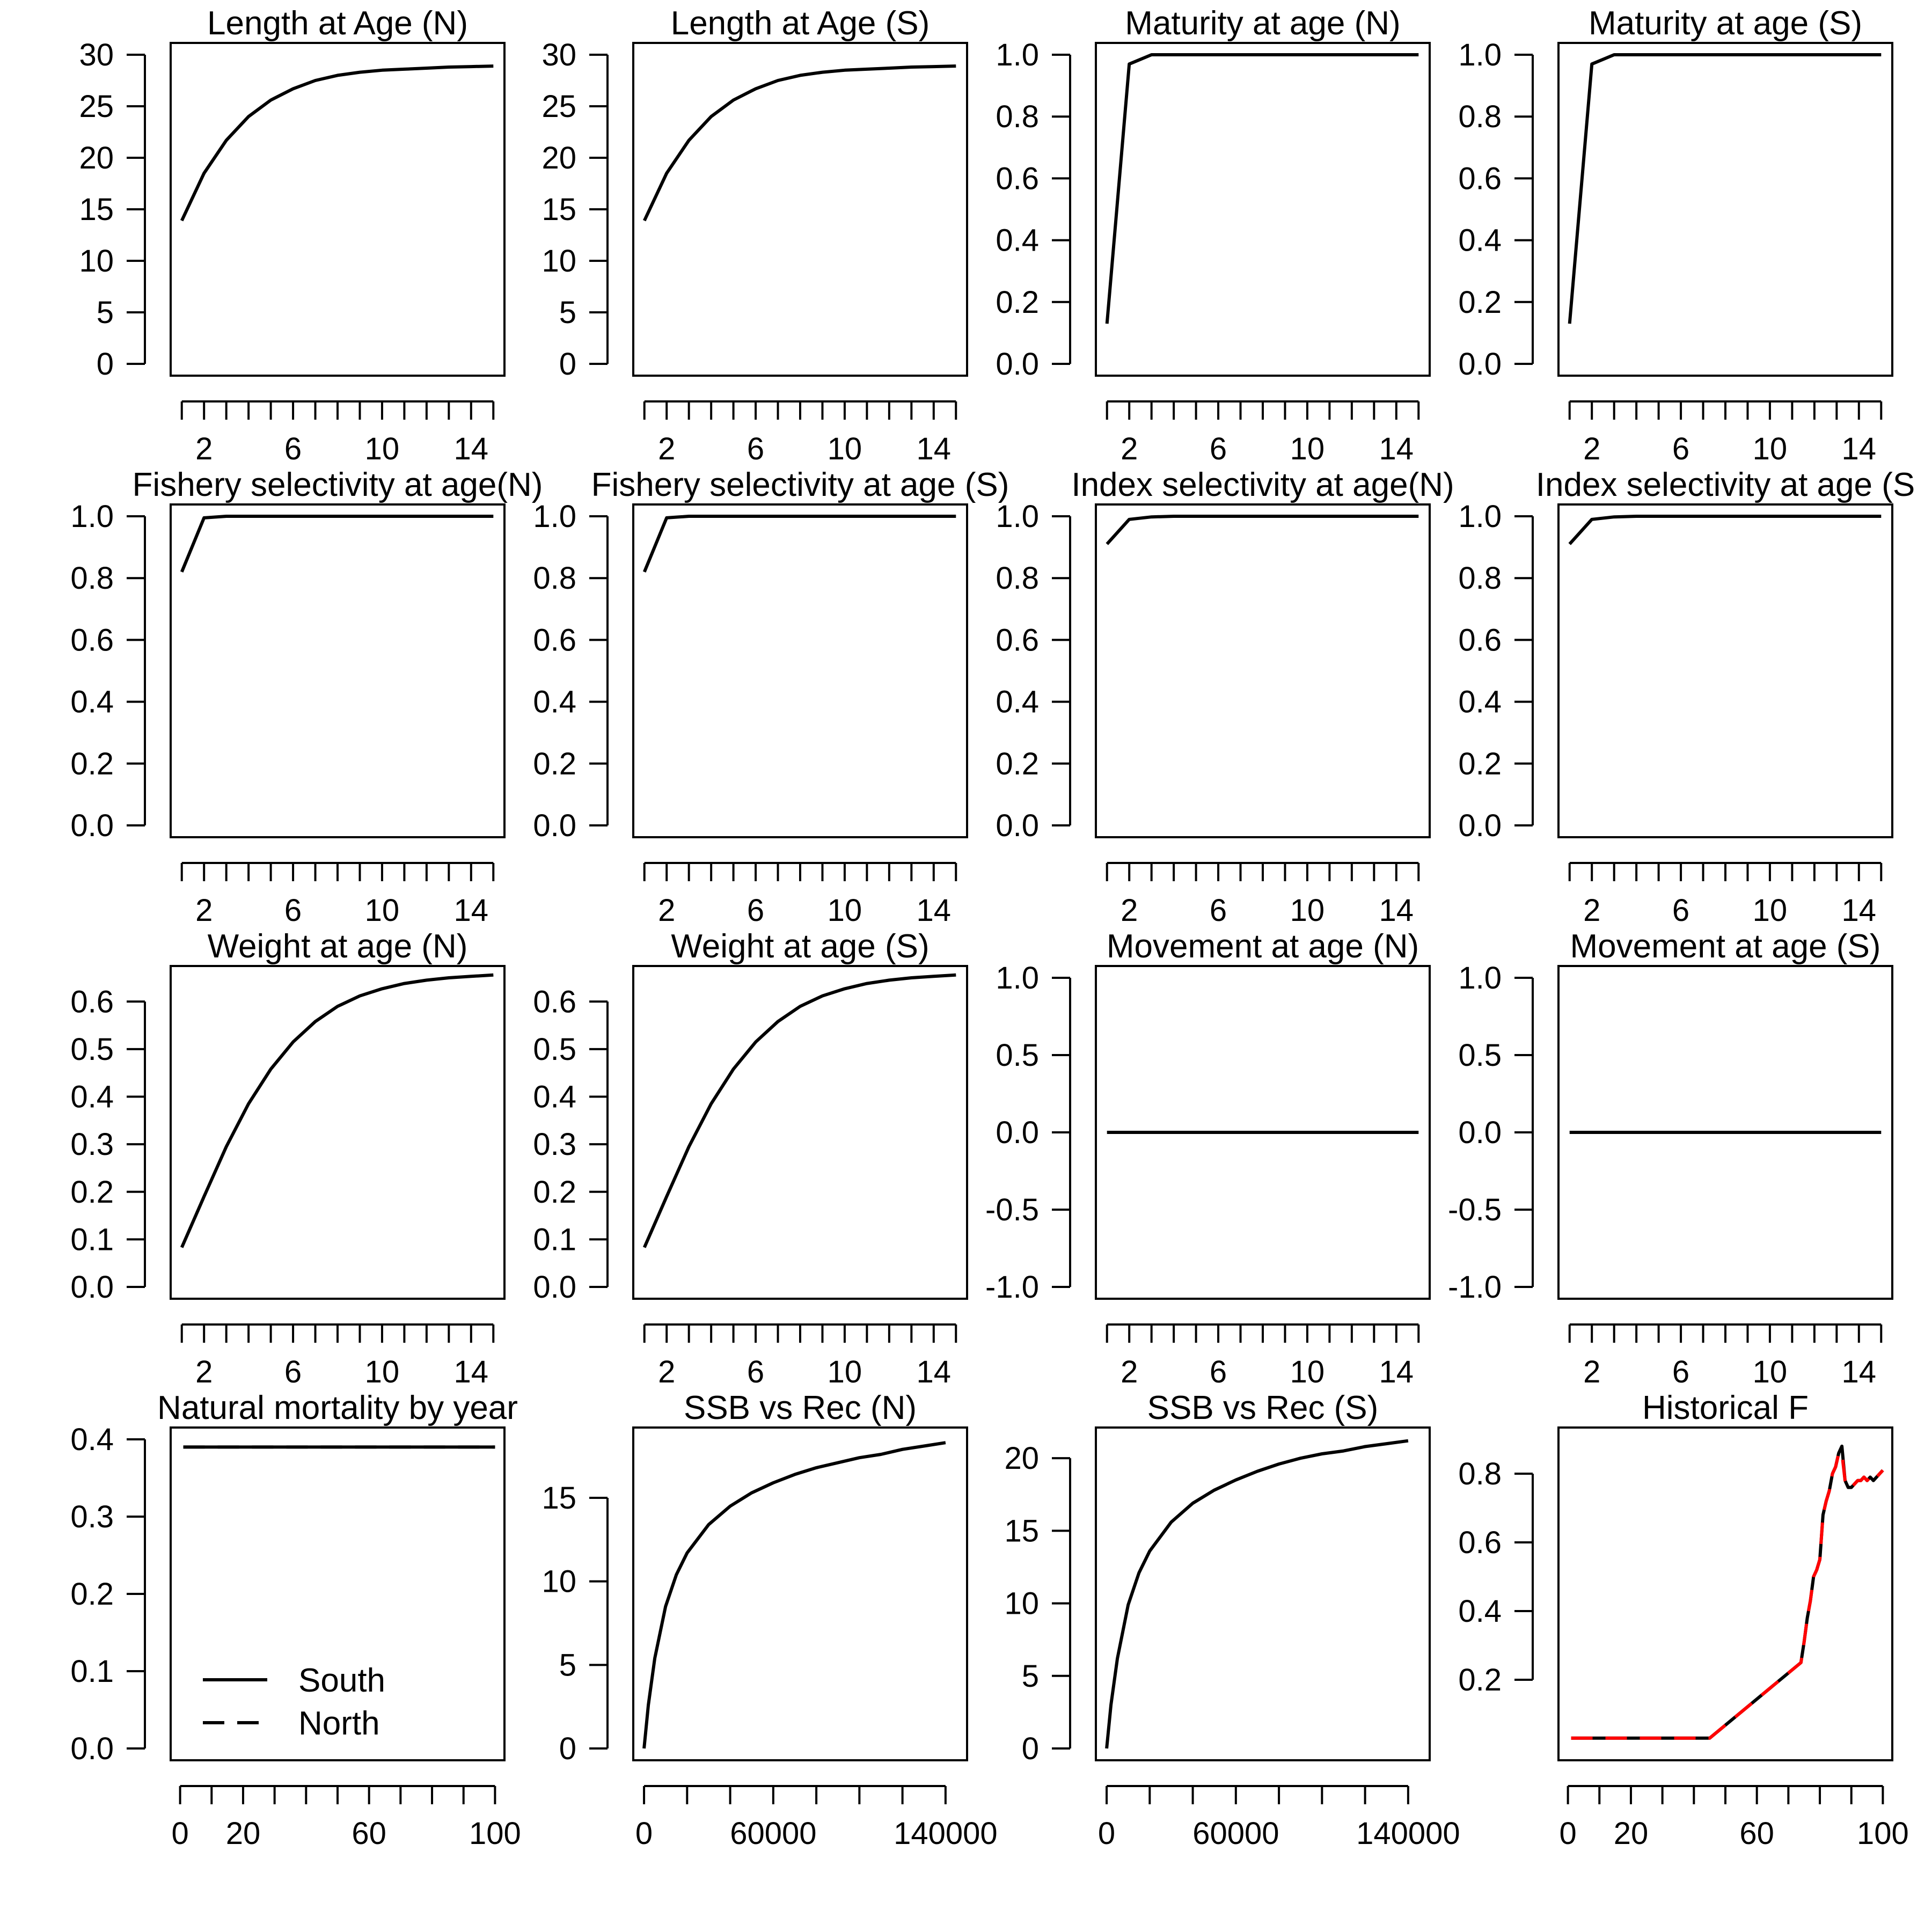  What do you see at coordinates (1727, 1595) in the screenshot?
I see `series-line-north` at bounding box center [1727, 1595].